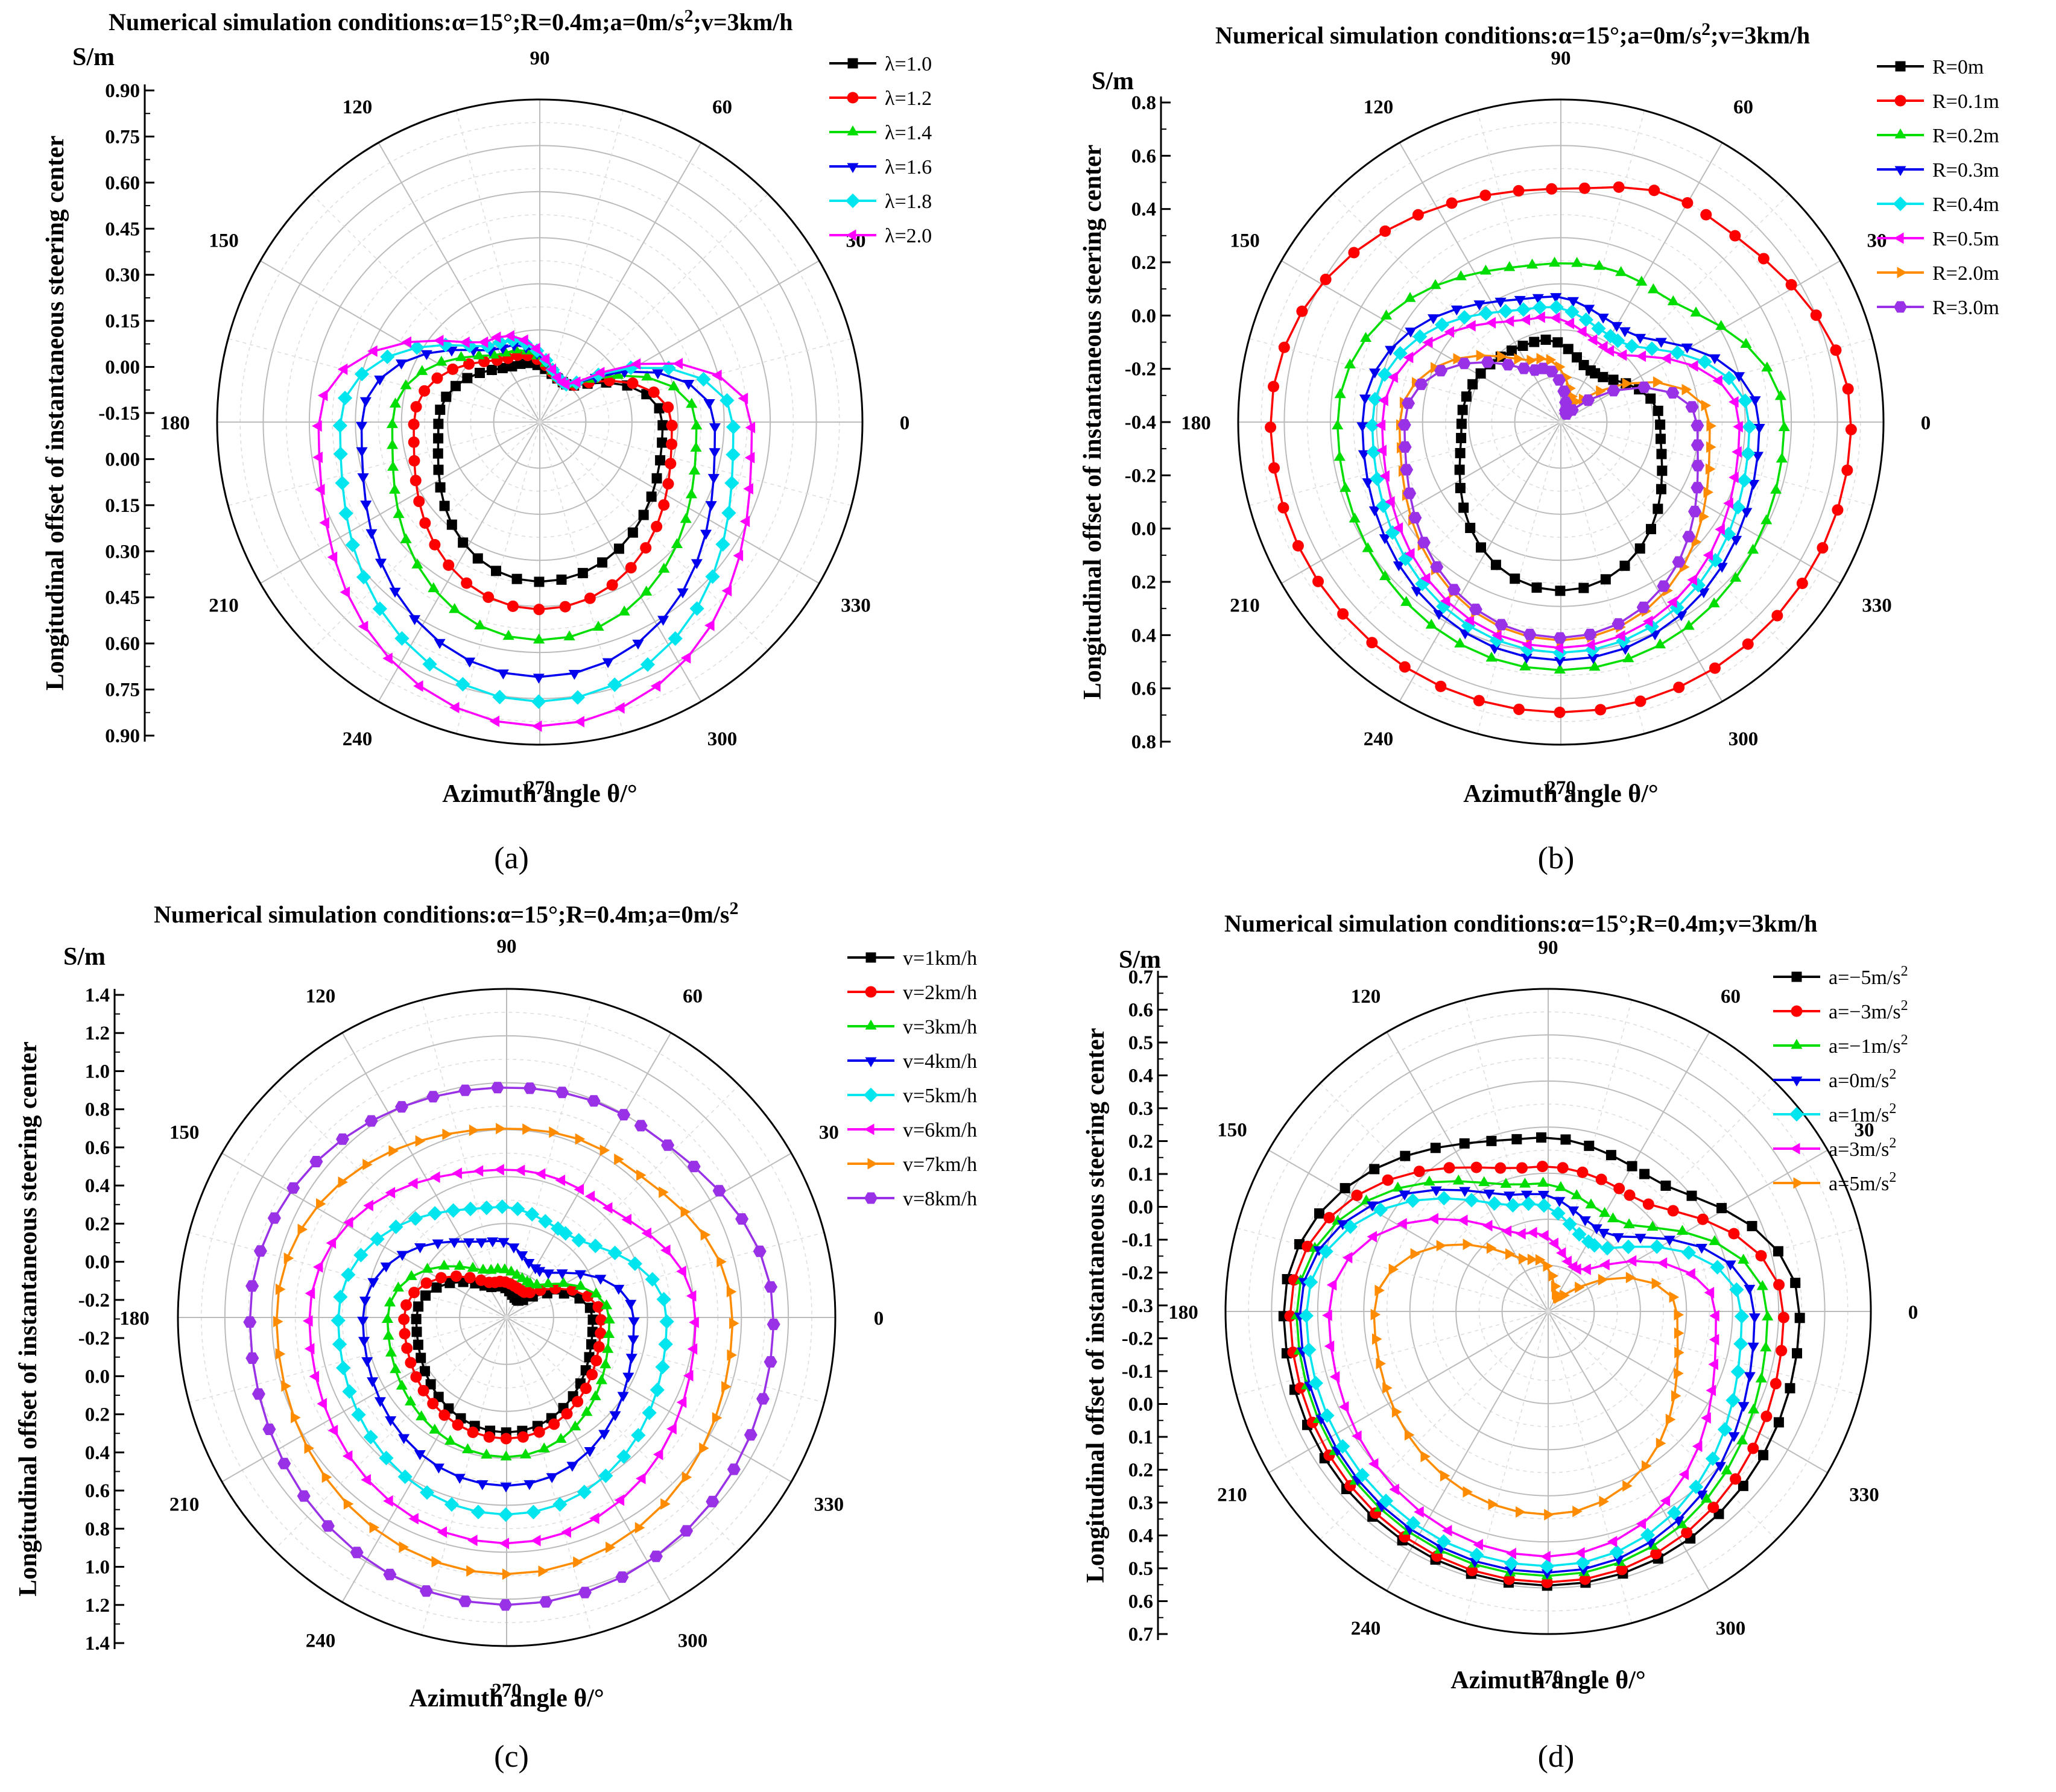 The height and width of the screenshot is (1792, 2056). What do you see at coordinates (1966, 205) in the screenshot?
I see `legend-label: R=0.4m` at bounding box center [1966, 205].